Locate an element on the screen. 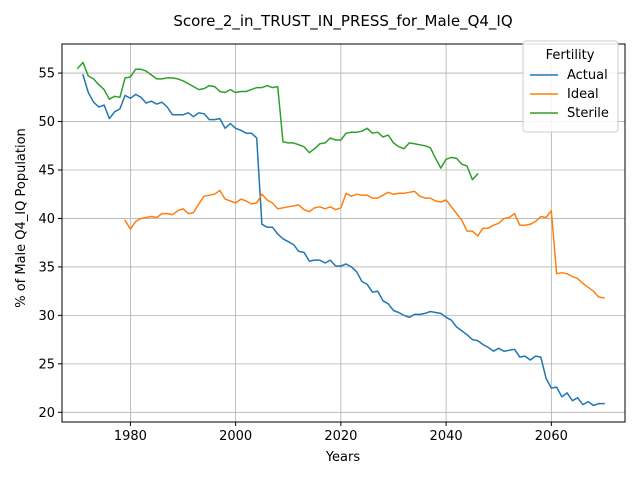  x-axis-ticks: 1980 2000 2020 2040 2060 is located at coordinates (341, 433).